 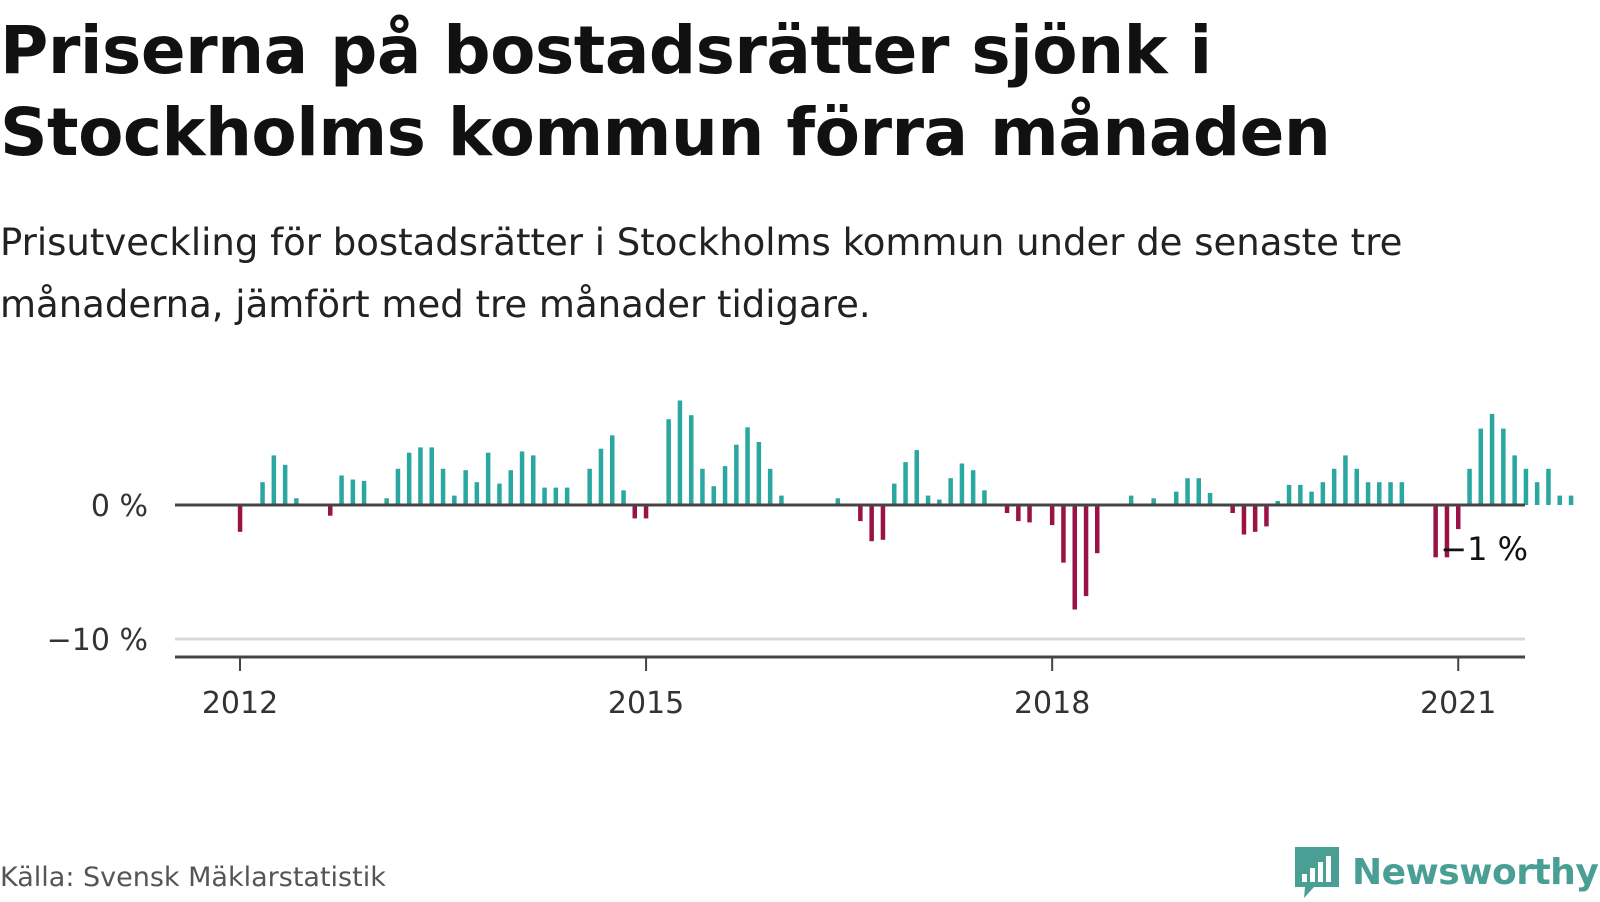 What do you see at coordinates (1317, 872) in the screenshot?
I see `chart-bubble-icon` at bounding box center [1317, 872].